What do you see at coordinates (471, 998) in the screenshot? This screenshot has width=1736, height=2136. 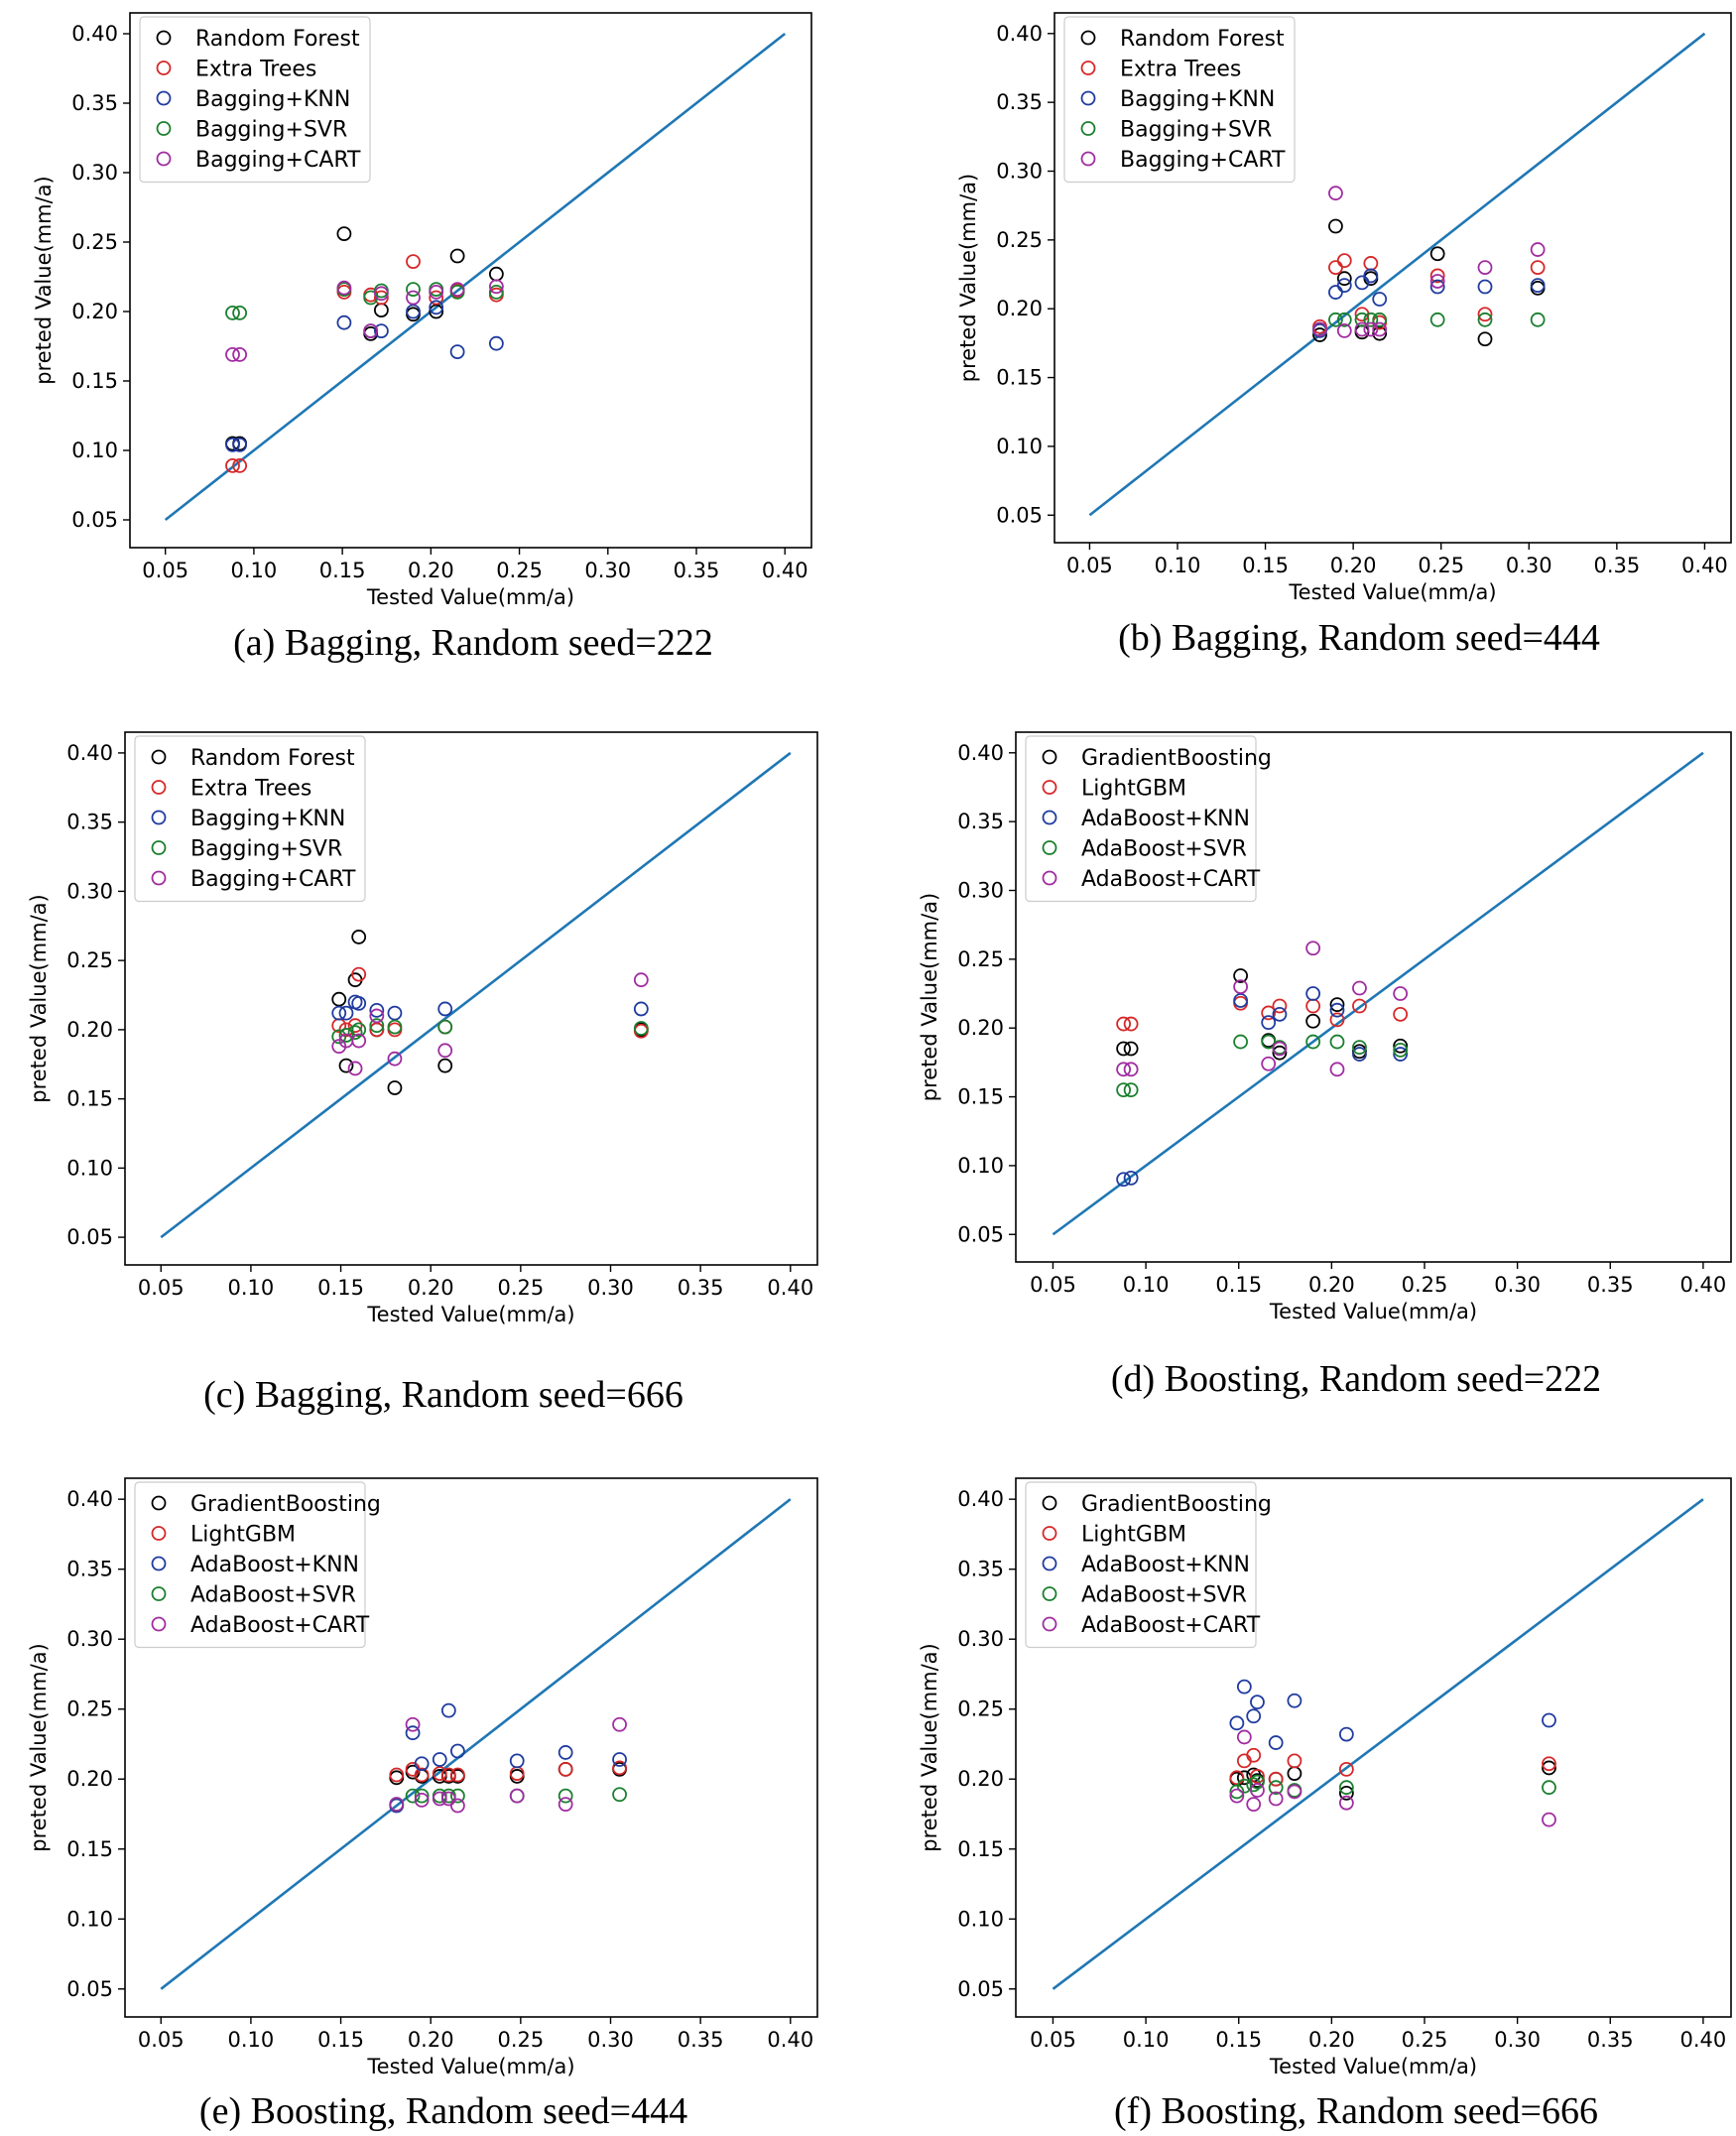 I see `plot-frame` at bounding box center [471, 998].